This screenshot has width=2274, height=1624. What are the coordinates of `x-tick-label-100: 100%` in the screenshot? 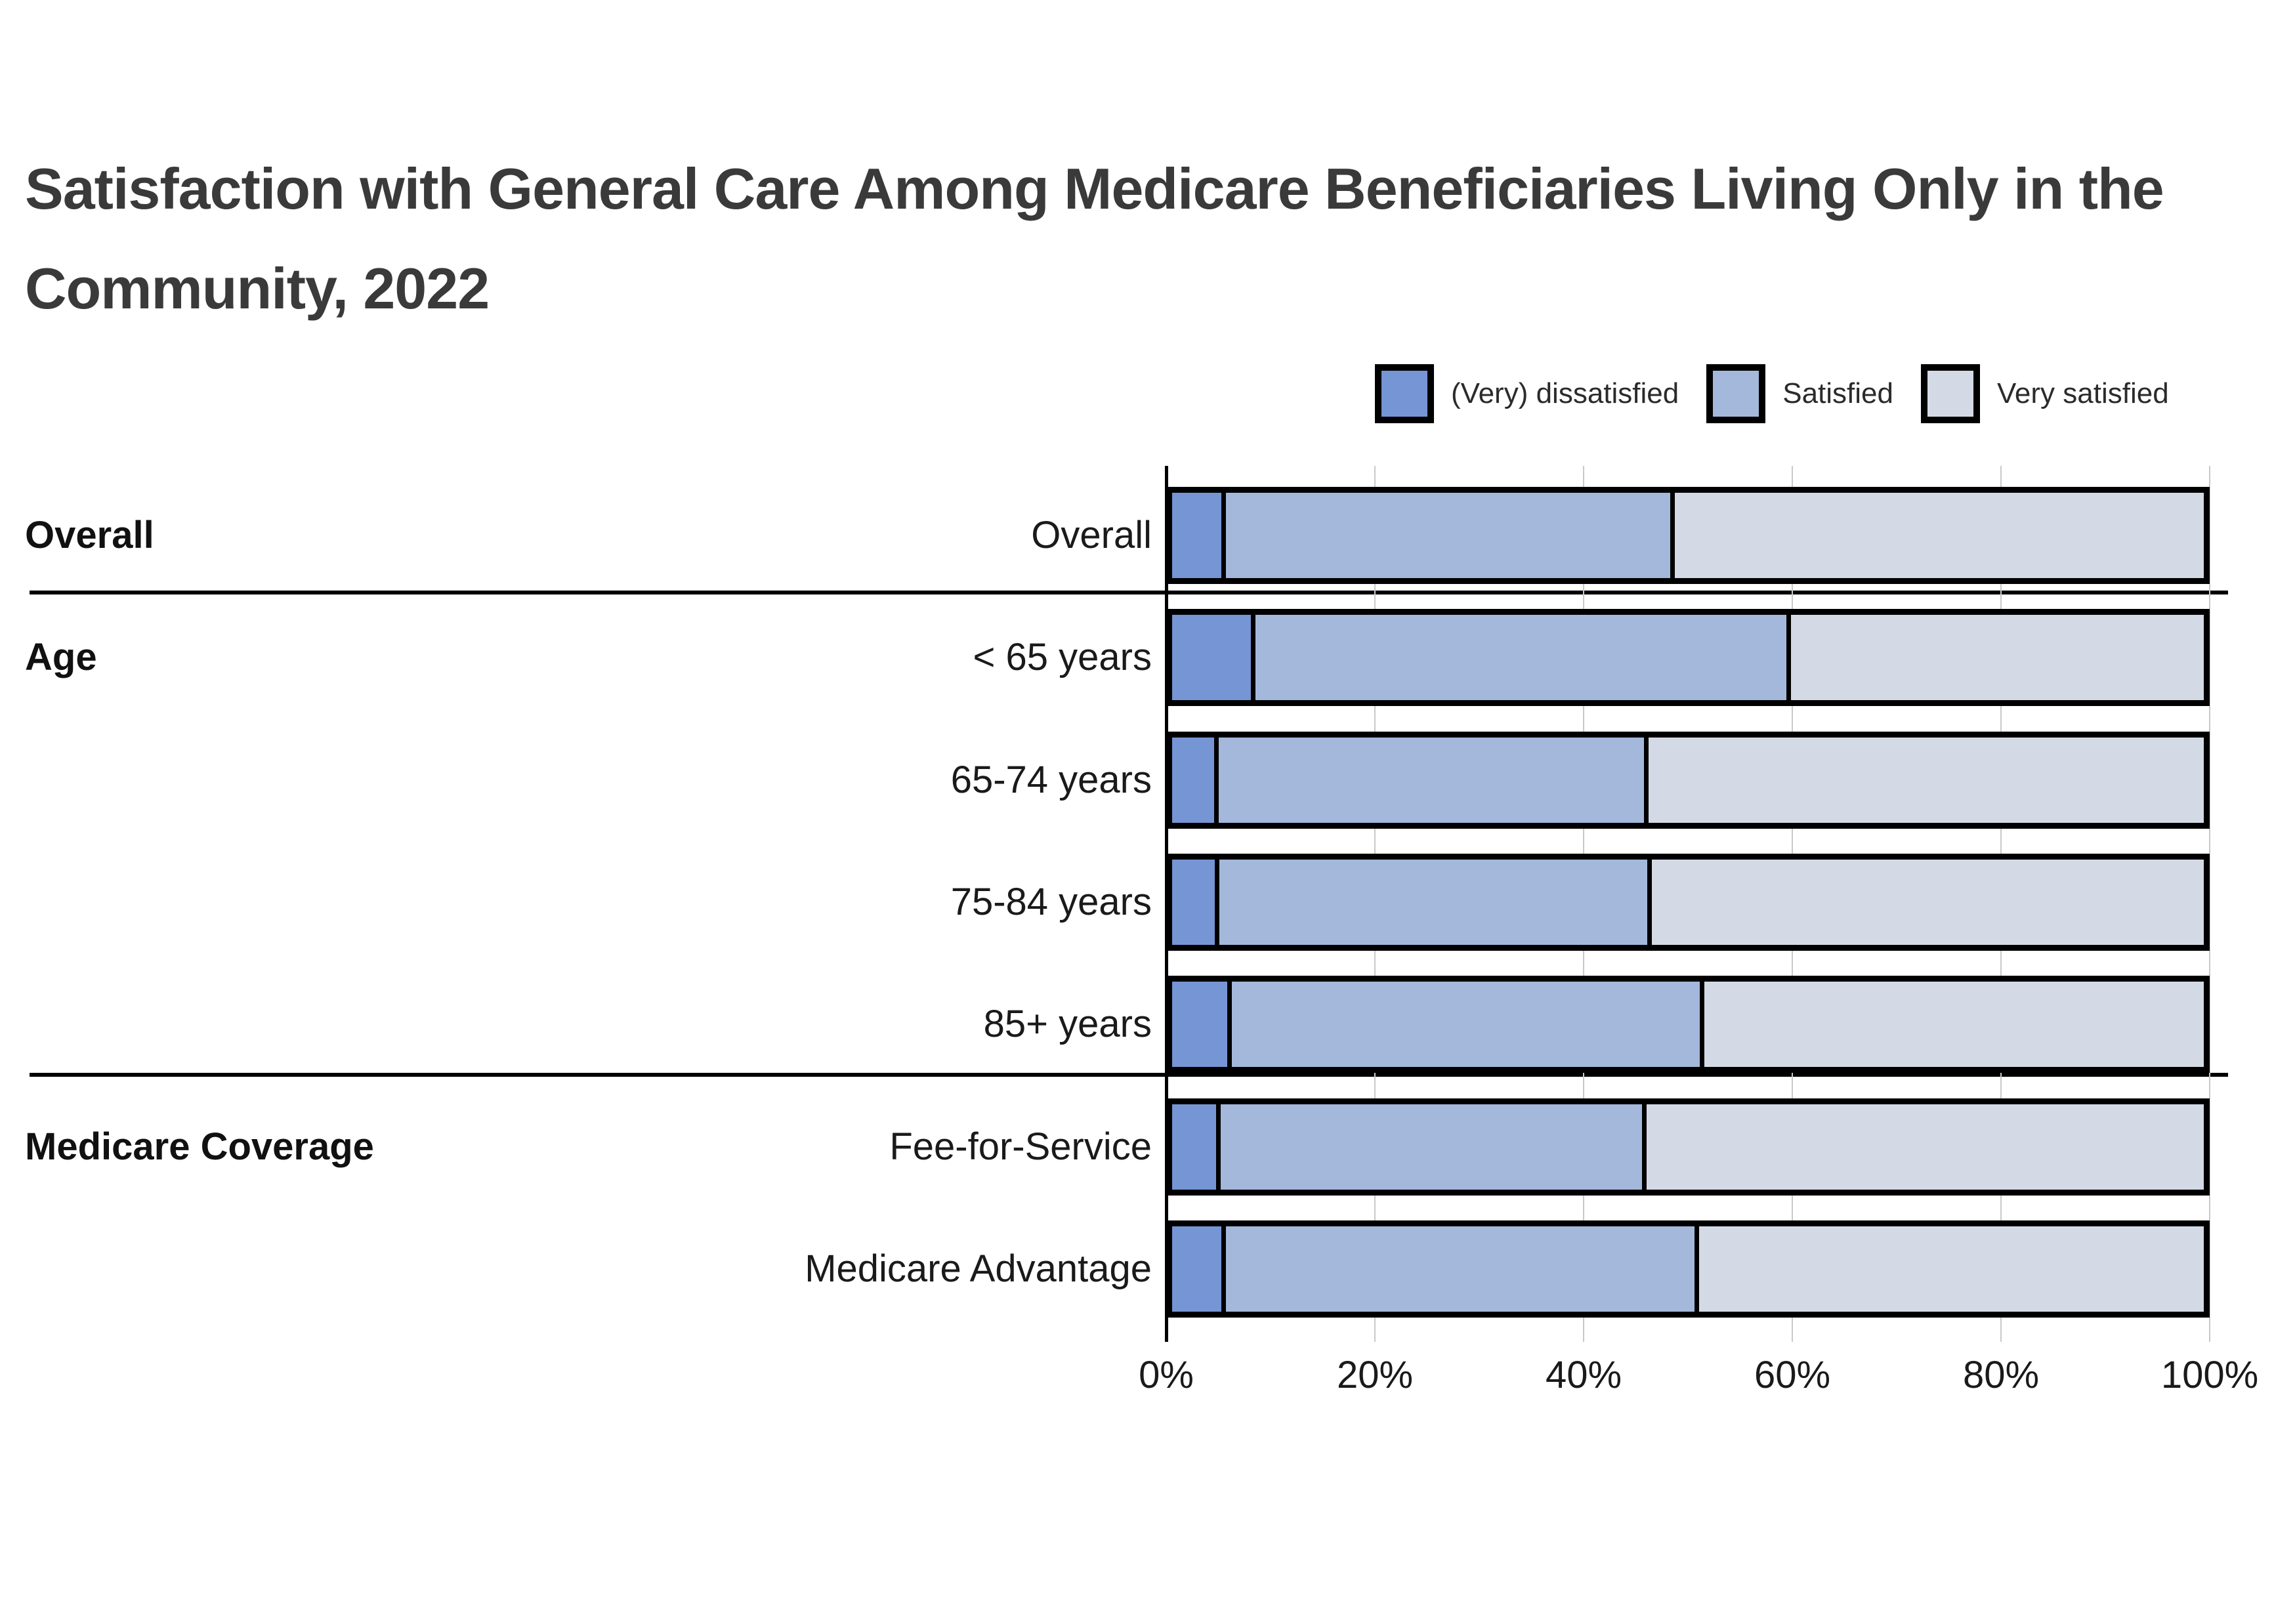 It's located at (2209, 1375).